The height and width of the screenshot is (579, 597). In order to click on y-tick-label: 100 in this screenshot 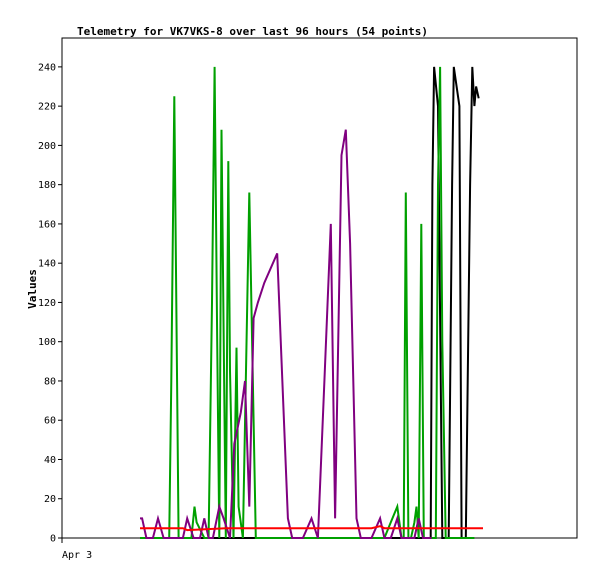, I will do `click(47, 342)`.